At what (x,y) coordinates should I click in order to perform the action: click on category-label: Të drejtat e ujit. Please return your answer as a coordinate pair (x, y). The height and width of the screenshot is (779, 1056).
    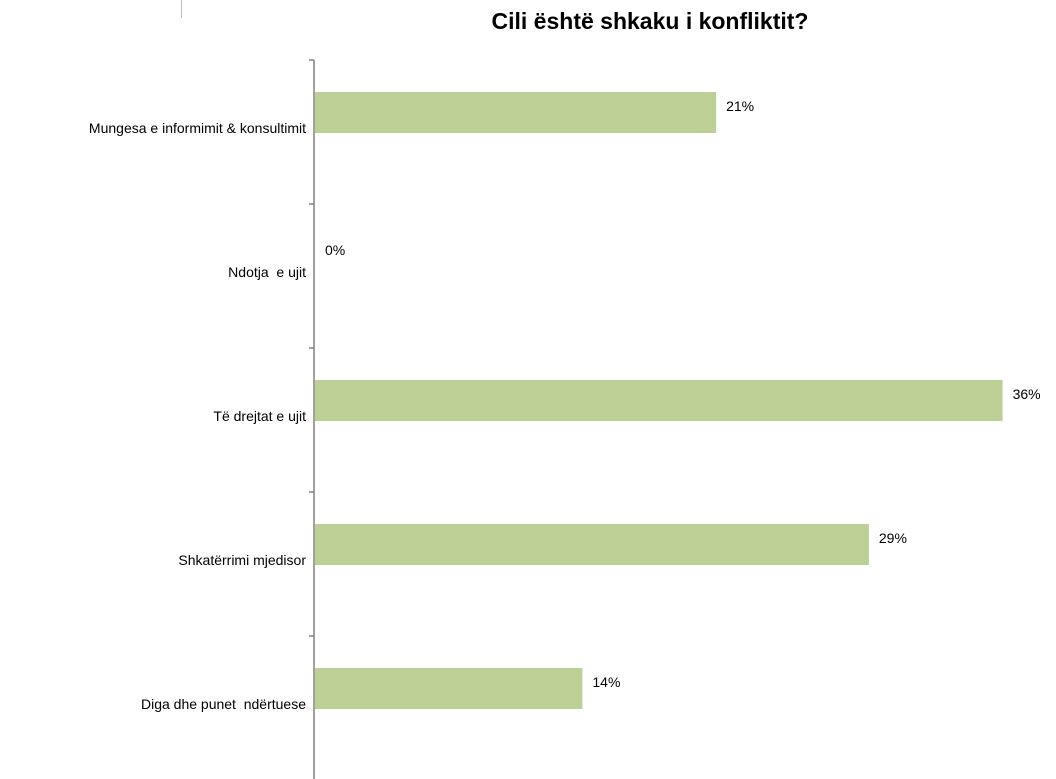
    Looking at the image, I should click on (259, 416).